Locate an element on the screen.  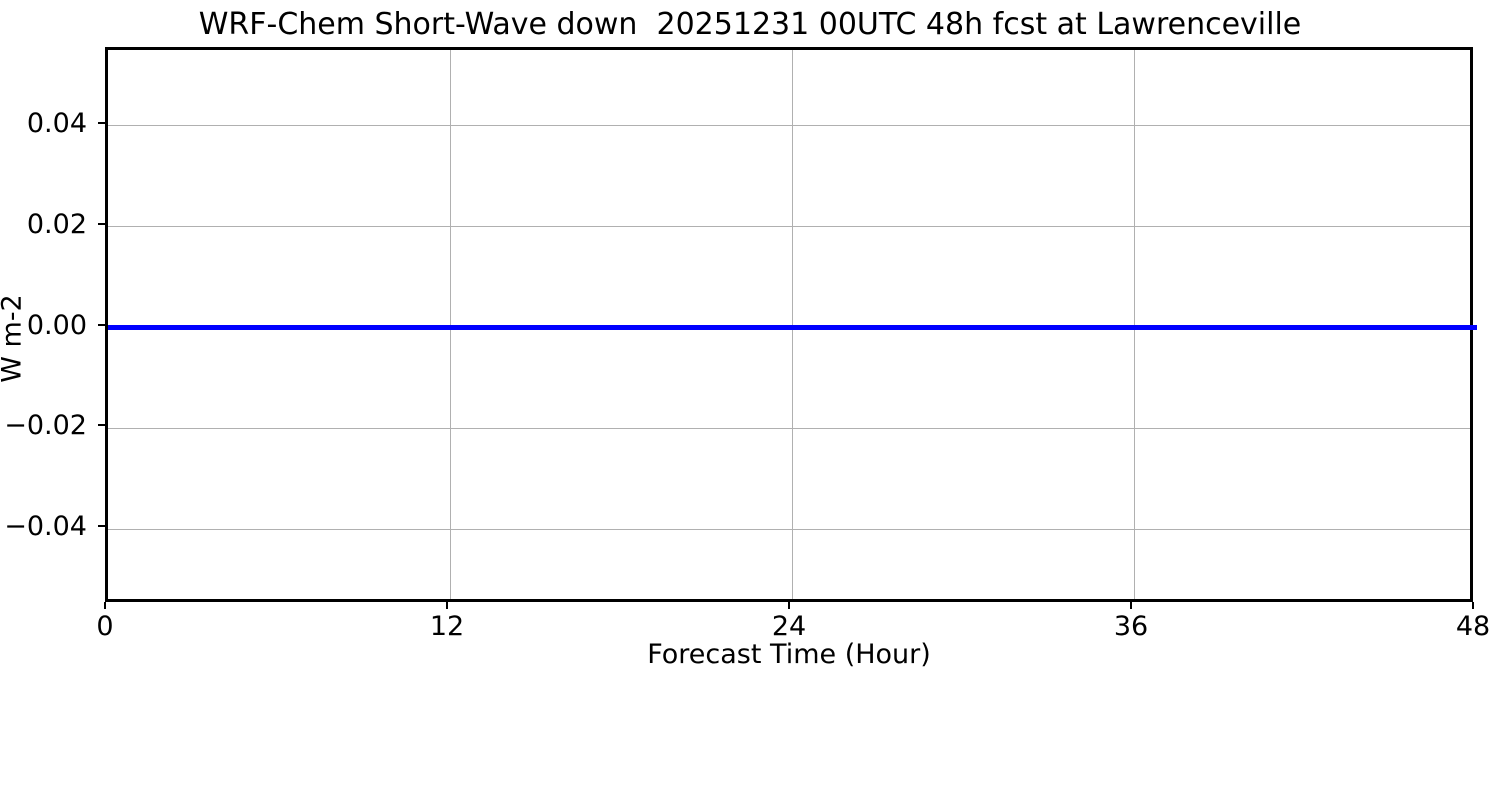
x-tick-label: 48 is located at coordinates (1473, 626).